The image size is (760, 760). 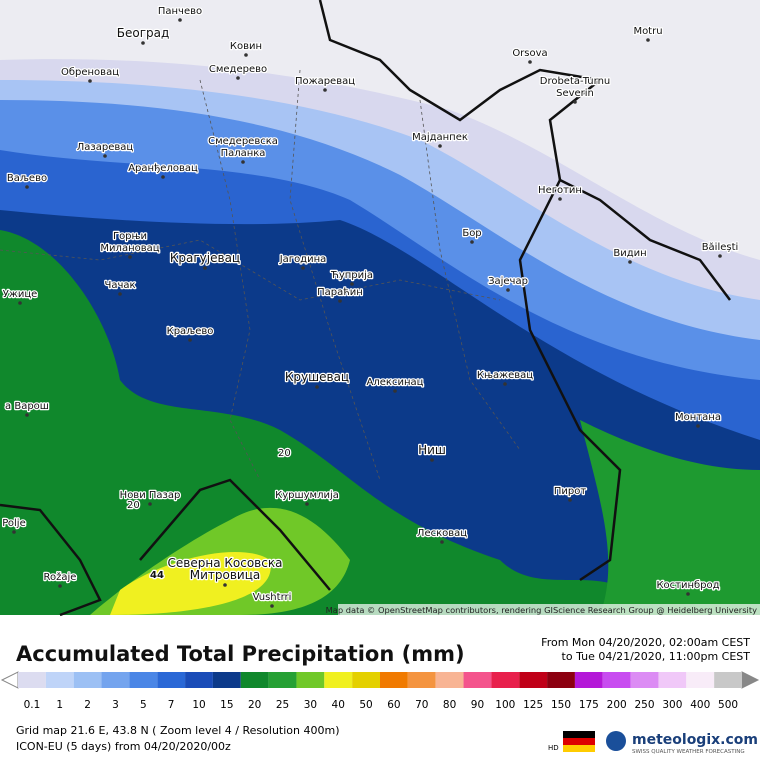 I want to click on legend-label: 3, so click(x=115, y=705).